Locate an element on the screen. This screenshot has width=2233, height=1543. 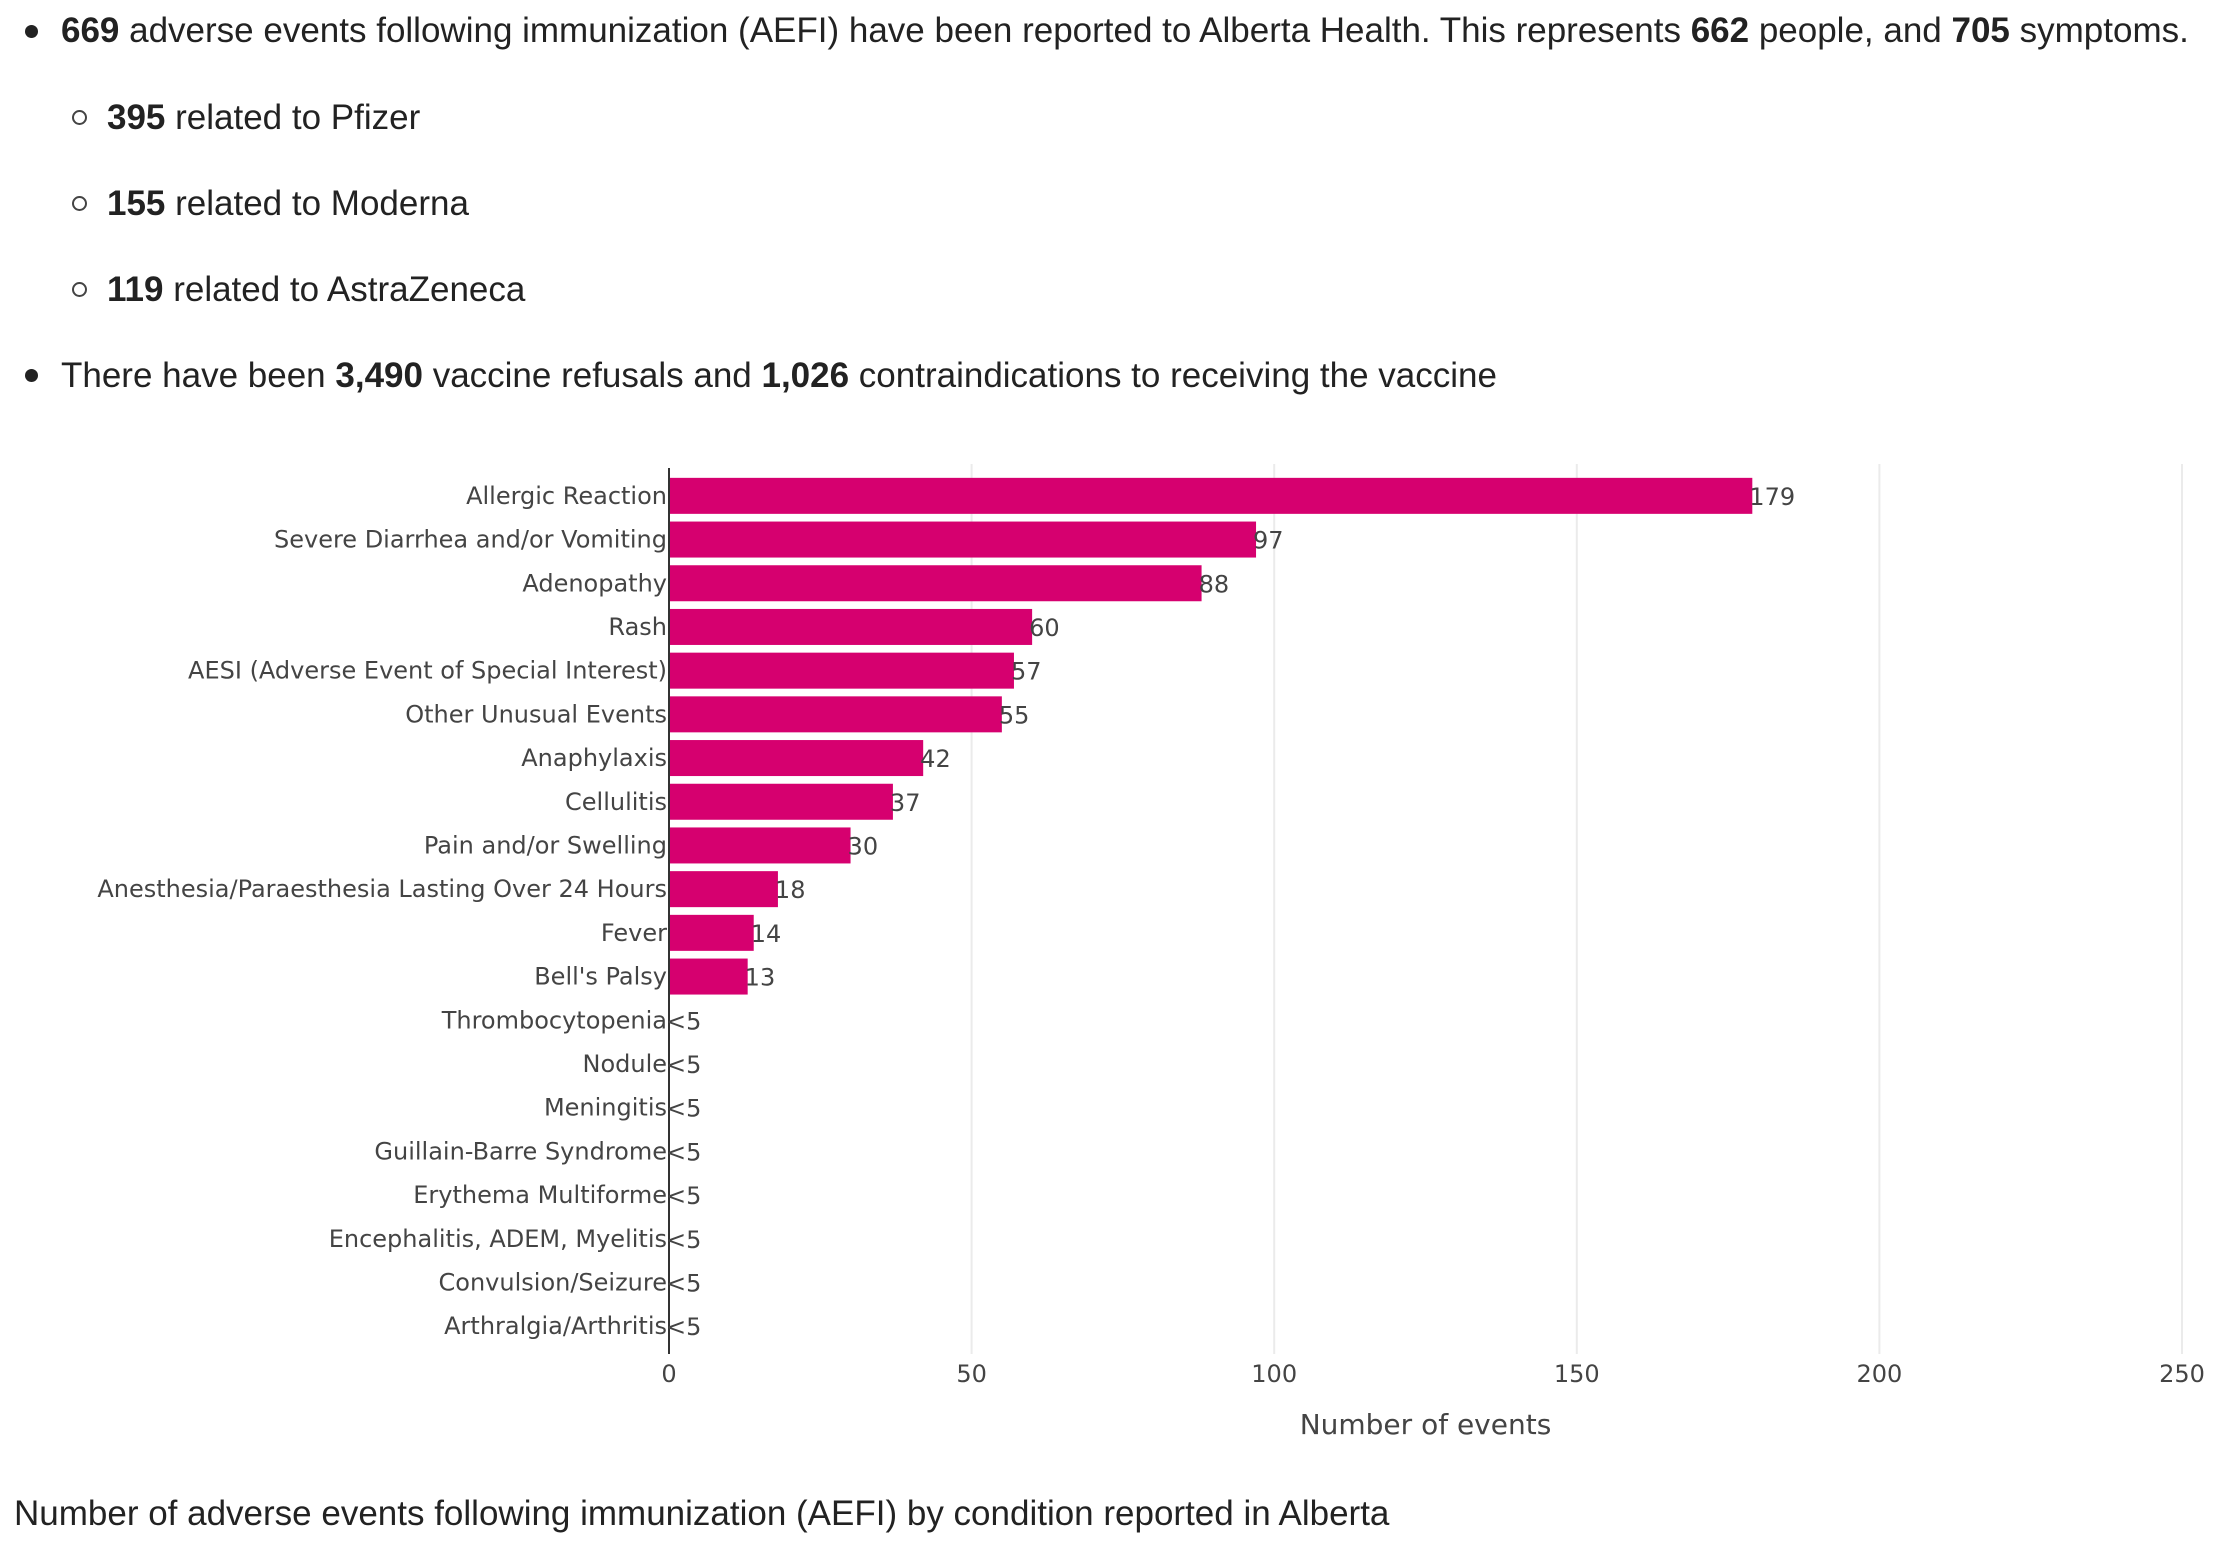
category-label: Bell's Palsy is located at coordinates (600, 977).